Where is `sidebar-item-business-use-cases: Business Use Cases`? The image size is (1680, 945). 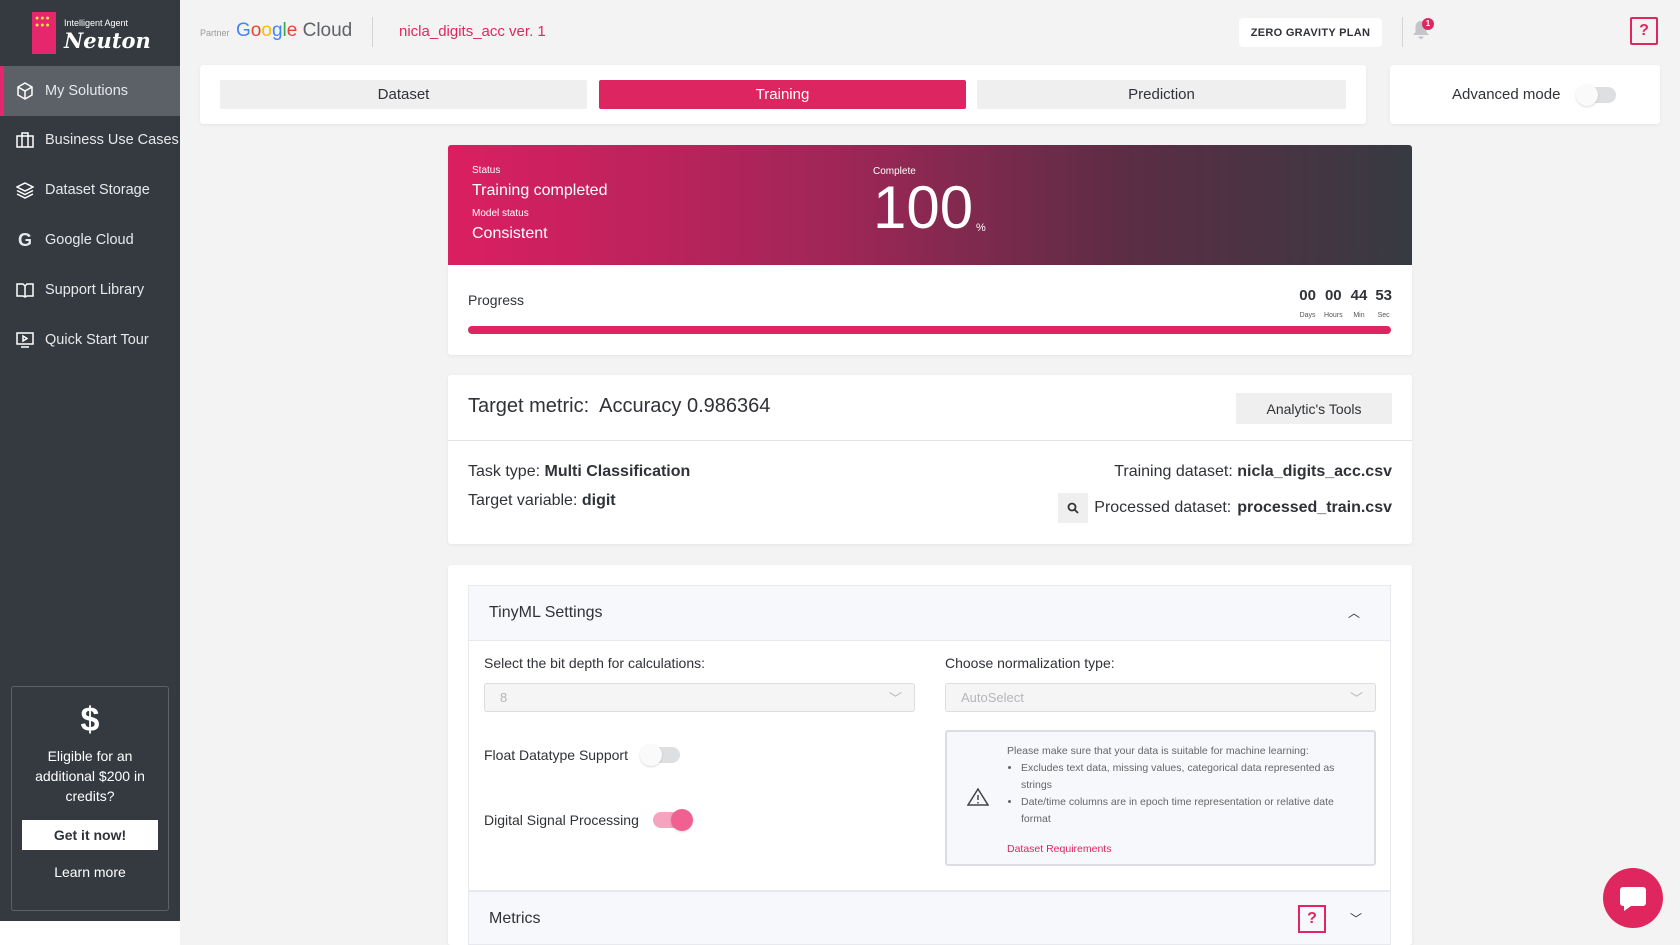
sidebar-item-business-use-cases: Business Use Cases is located at coordinates (90, 140).